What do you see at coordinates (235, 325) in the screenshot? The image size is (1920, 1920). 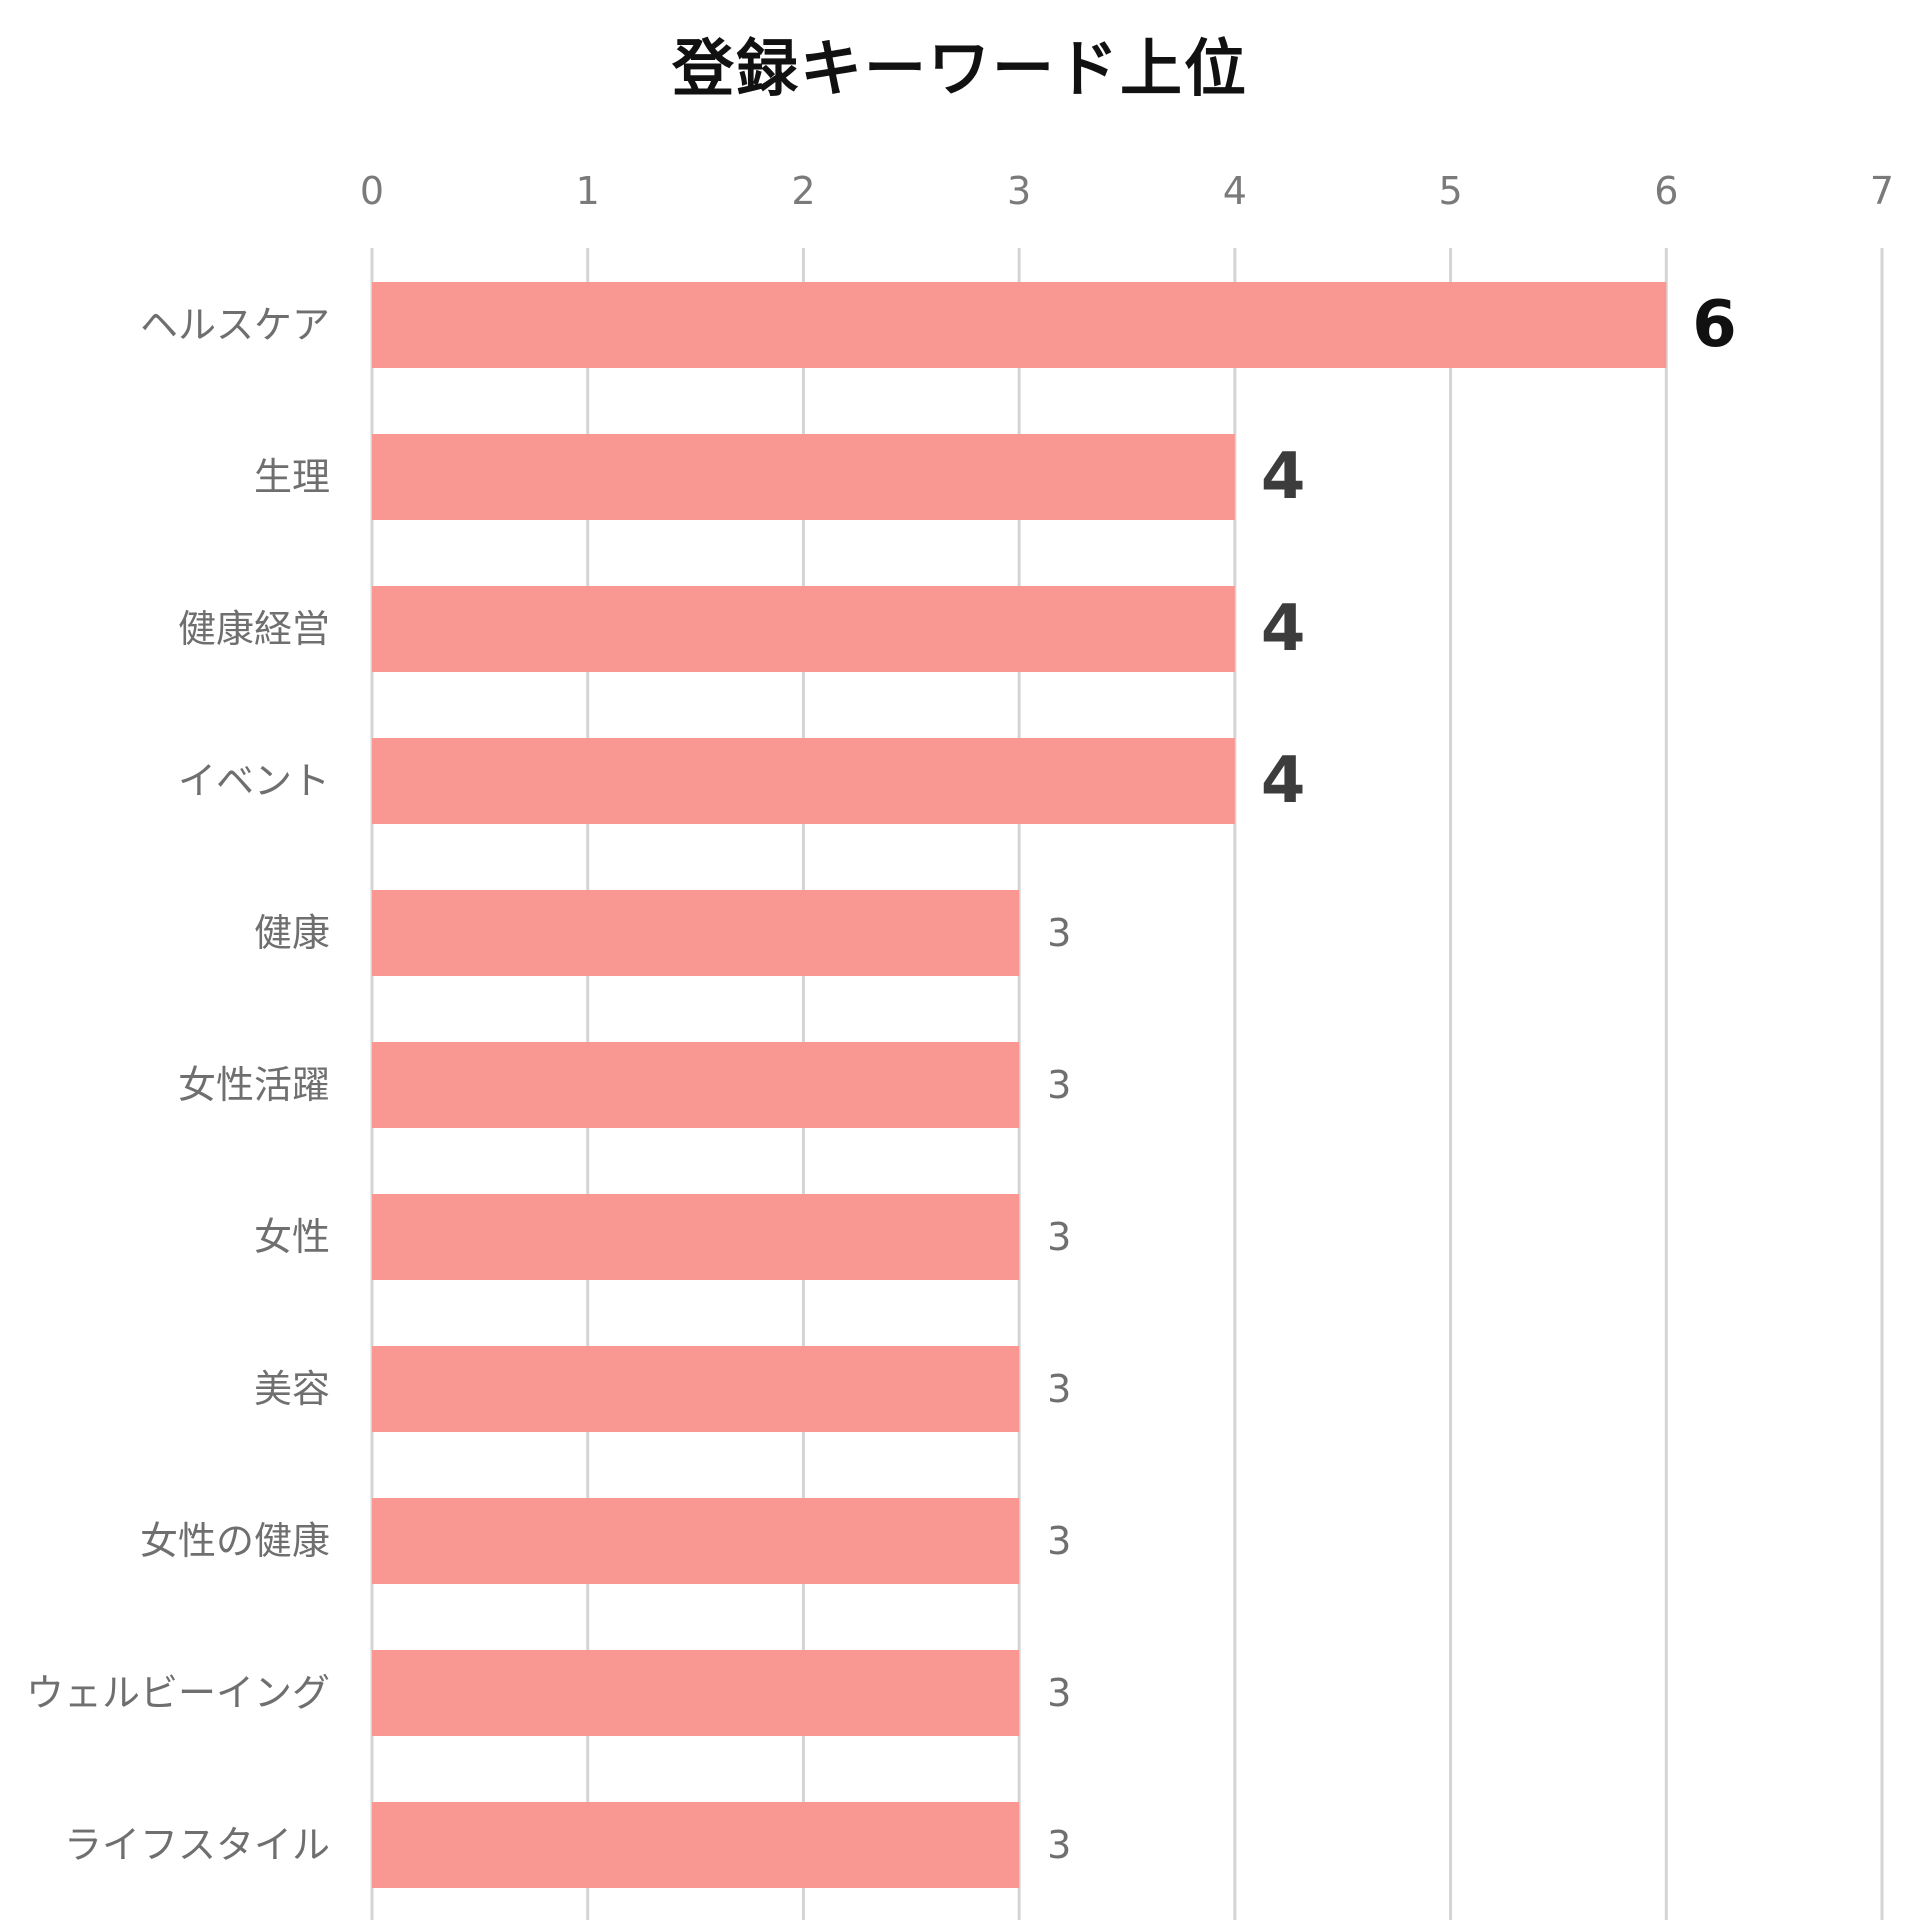 I see `category-label: ヘルスケア` at bounding box center [235, 325].